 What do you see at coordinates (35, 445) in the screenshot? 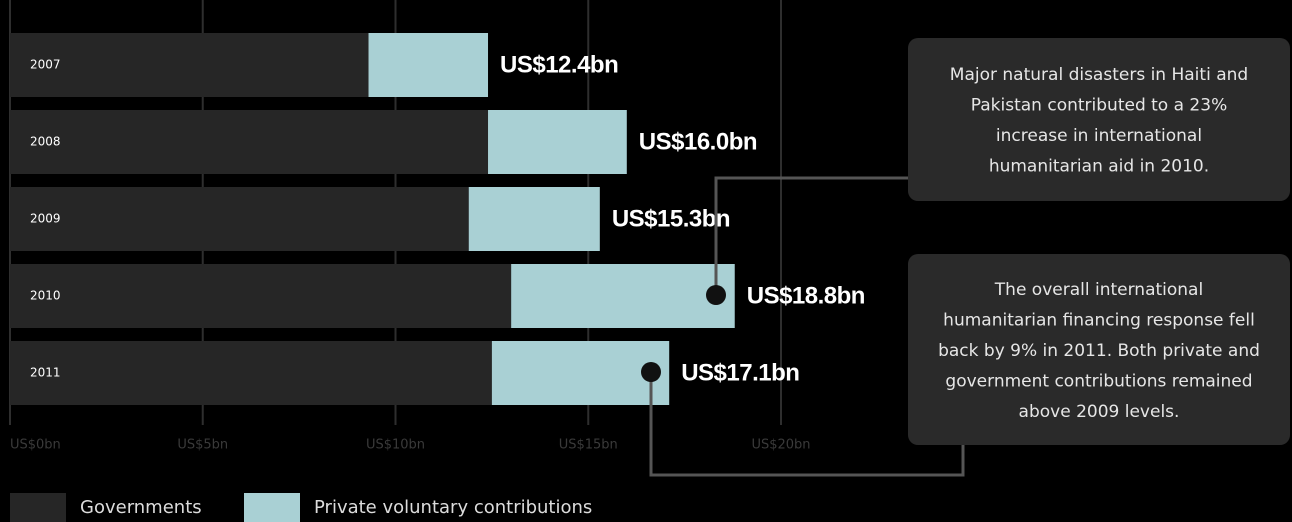
I see `x-tick-label: US$0bn` at bounding box center [35, 445].